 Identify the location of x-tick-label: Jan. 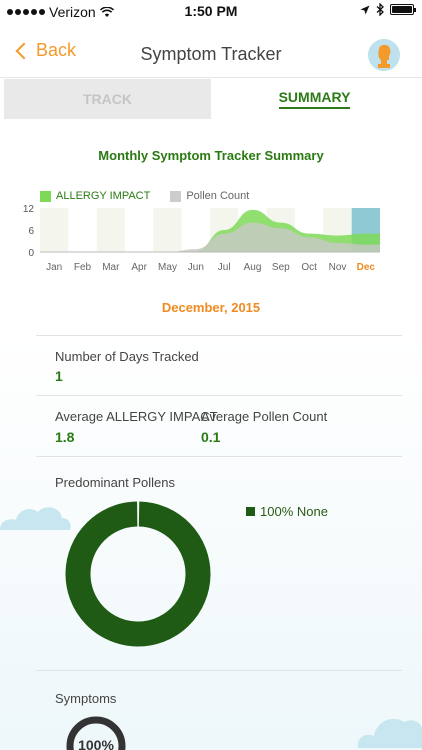
(54, 267).